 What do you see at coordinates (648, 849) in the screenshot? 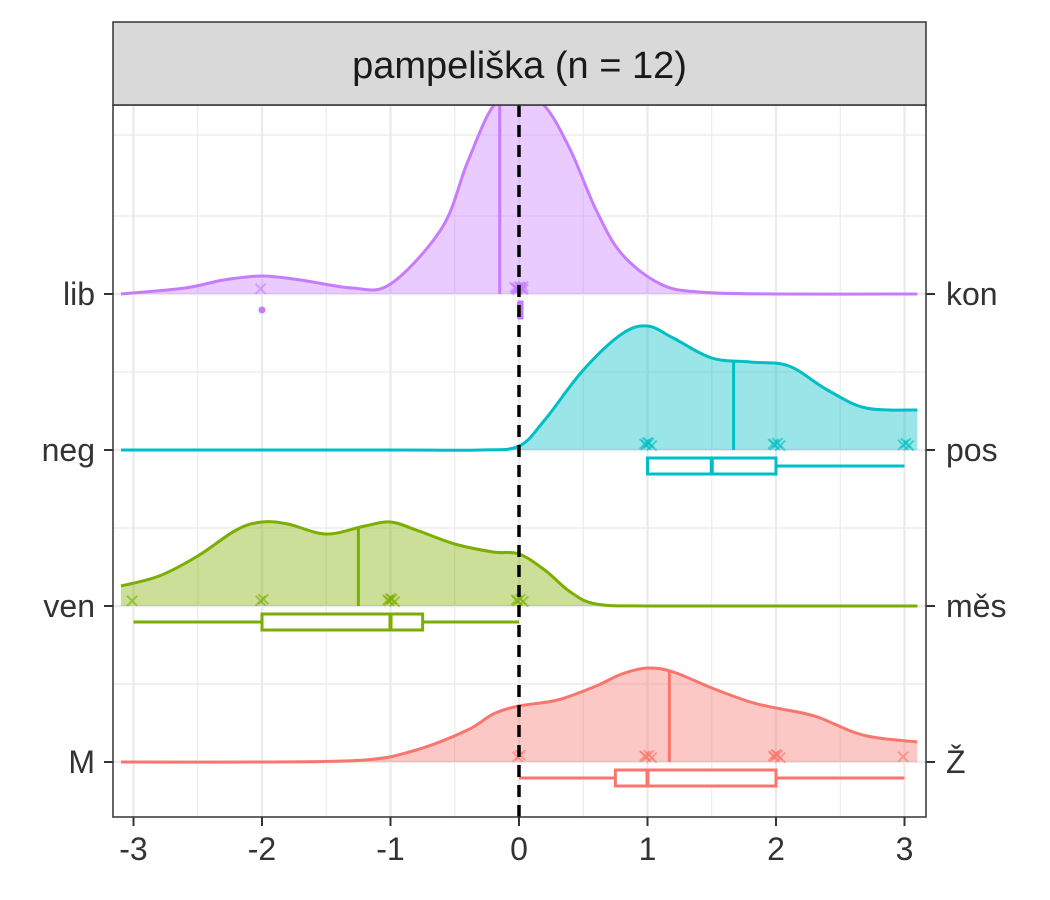
I see `x-tick-label: 1` at bounding box center [648, 849].